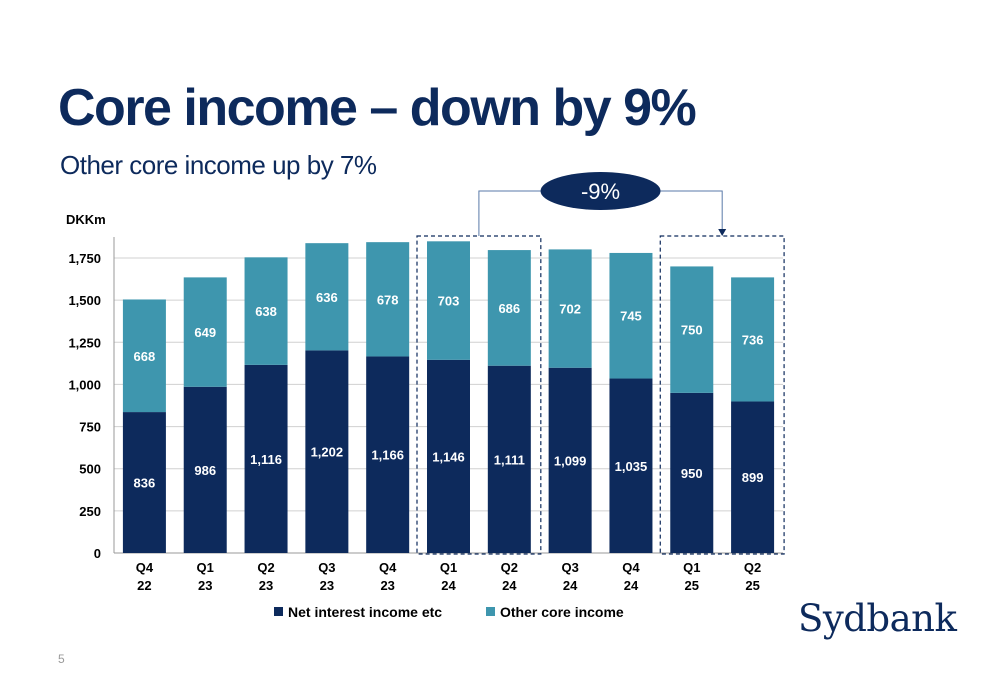 The image size is (1000, 685). What do you see at coordinates (877, 618) in the screenshot?
I see `sydbank-logo: Sydbank` at bounding box center [877, 618].